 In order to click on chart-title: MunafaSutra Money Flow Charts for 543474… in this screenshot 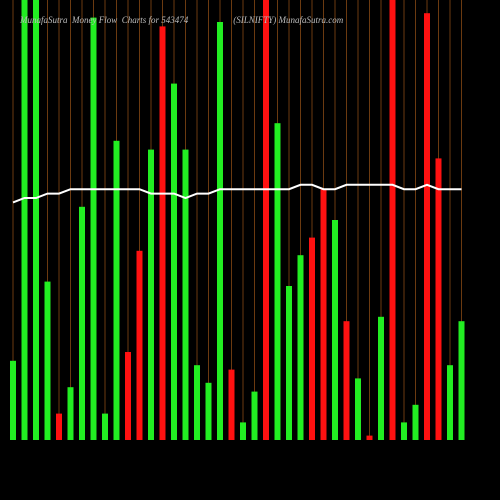, I will do `click(181, 20)`.